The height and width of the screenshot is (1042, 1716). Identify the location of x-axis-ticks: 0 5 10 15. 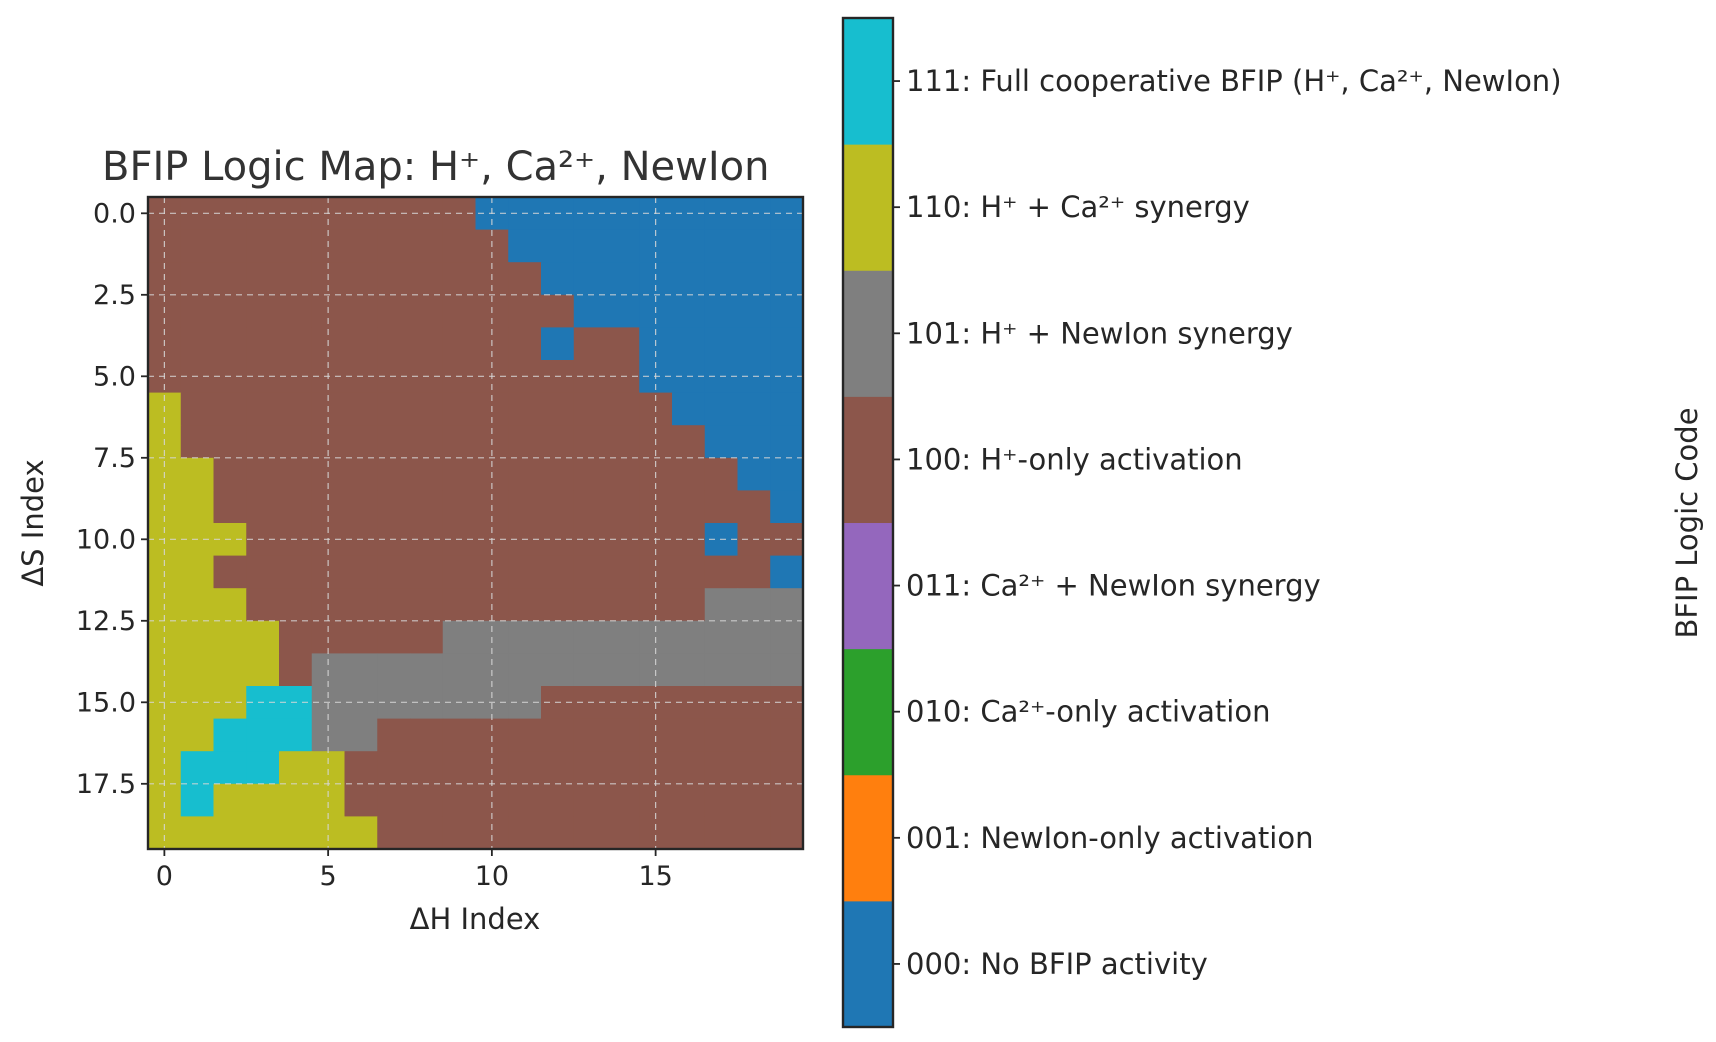
(414, 870).